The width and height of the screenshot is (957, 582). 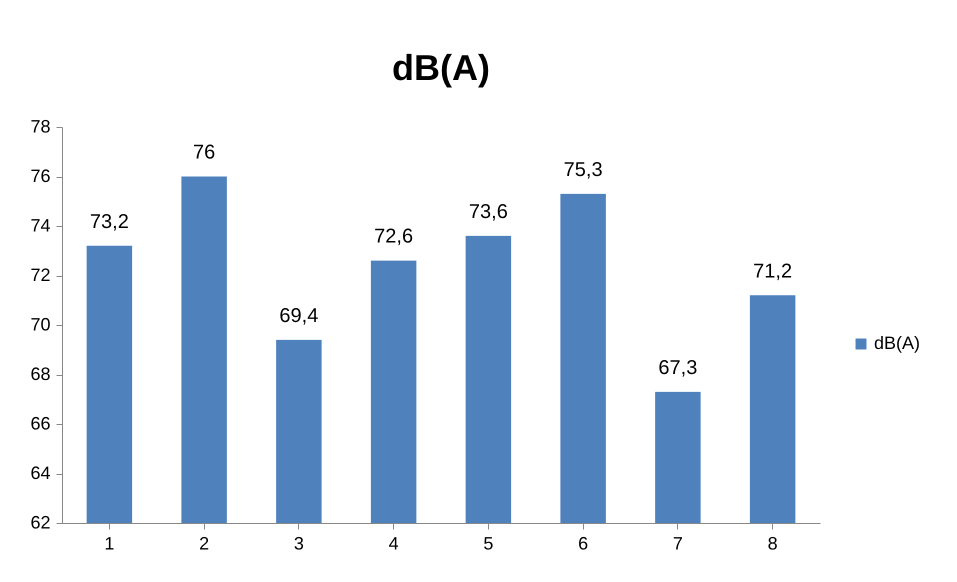 What do you see at coordinates (40, 473) in the screenshot?
I see `y-tick-label: 64` at bounding box center [40, 473].